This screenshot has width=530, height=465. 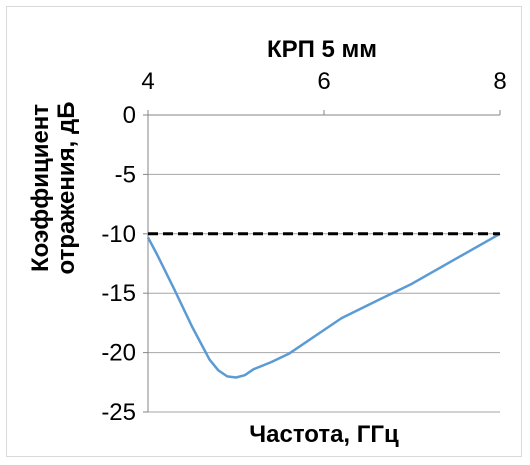 I want to click on y-tick-label: -5, so click(x=125, y=174).